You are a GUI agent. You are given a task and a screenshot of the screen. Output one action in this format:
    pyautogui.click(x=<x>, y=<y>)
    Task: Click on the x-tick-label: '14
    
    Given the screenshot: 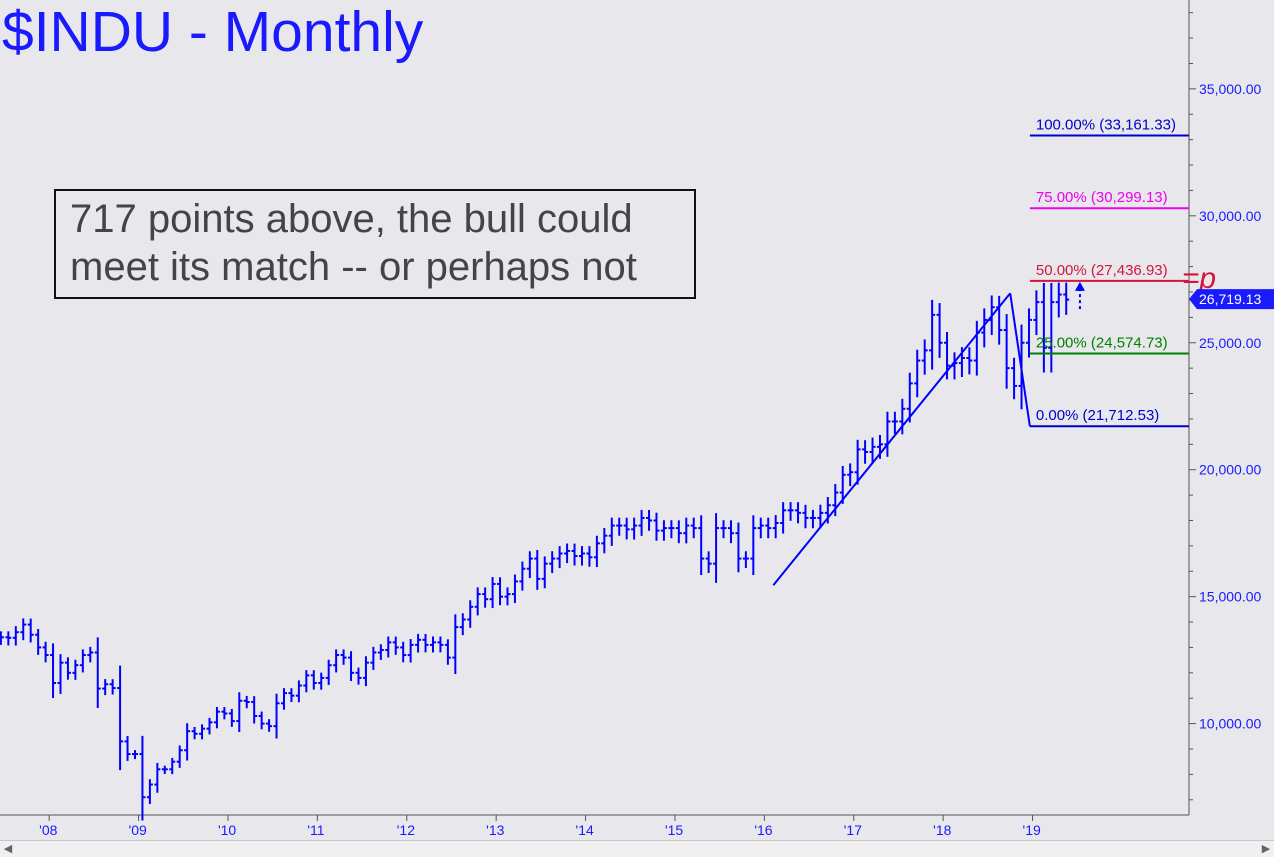 What is the action you would take?
    pyautogui.click(x=585, y=830)
    